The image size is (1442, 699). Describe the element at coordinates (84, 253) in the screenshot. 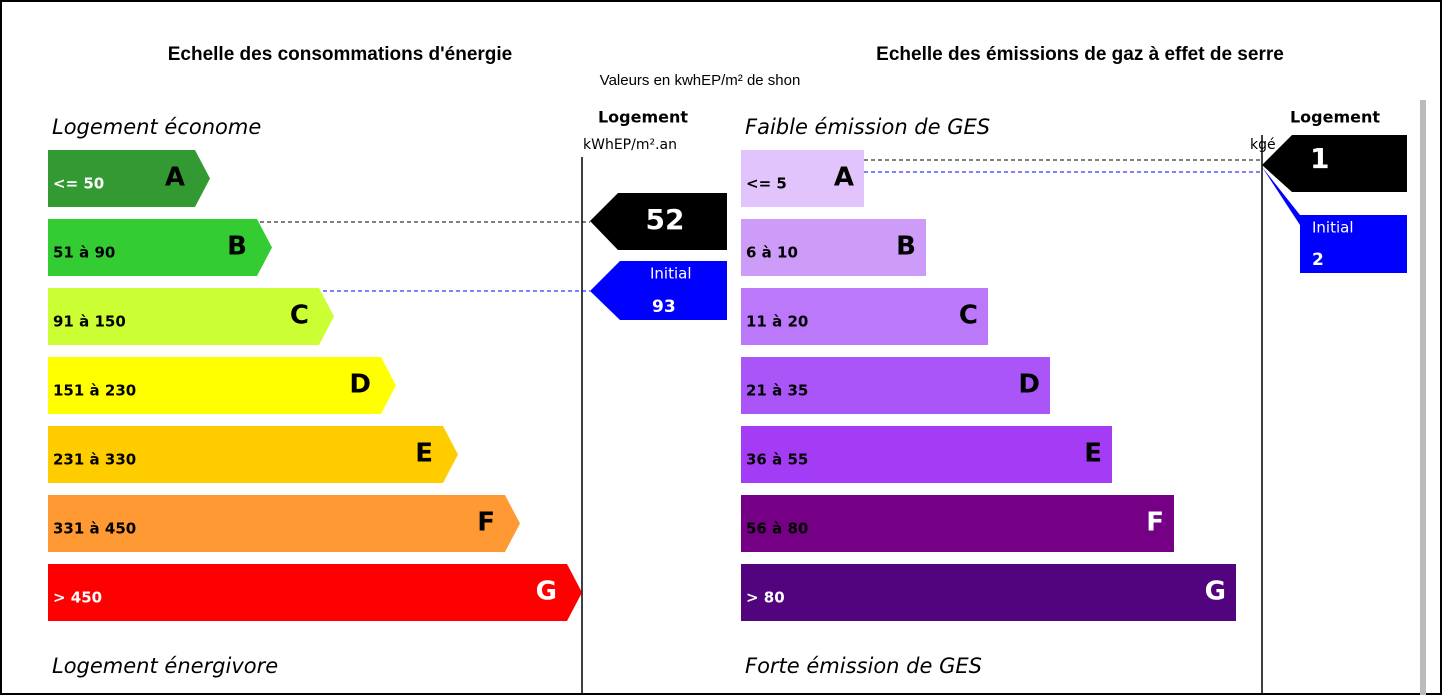

I see `class-range: 51 à 90` at that location.